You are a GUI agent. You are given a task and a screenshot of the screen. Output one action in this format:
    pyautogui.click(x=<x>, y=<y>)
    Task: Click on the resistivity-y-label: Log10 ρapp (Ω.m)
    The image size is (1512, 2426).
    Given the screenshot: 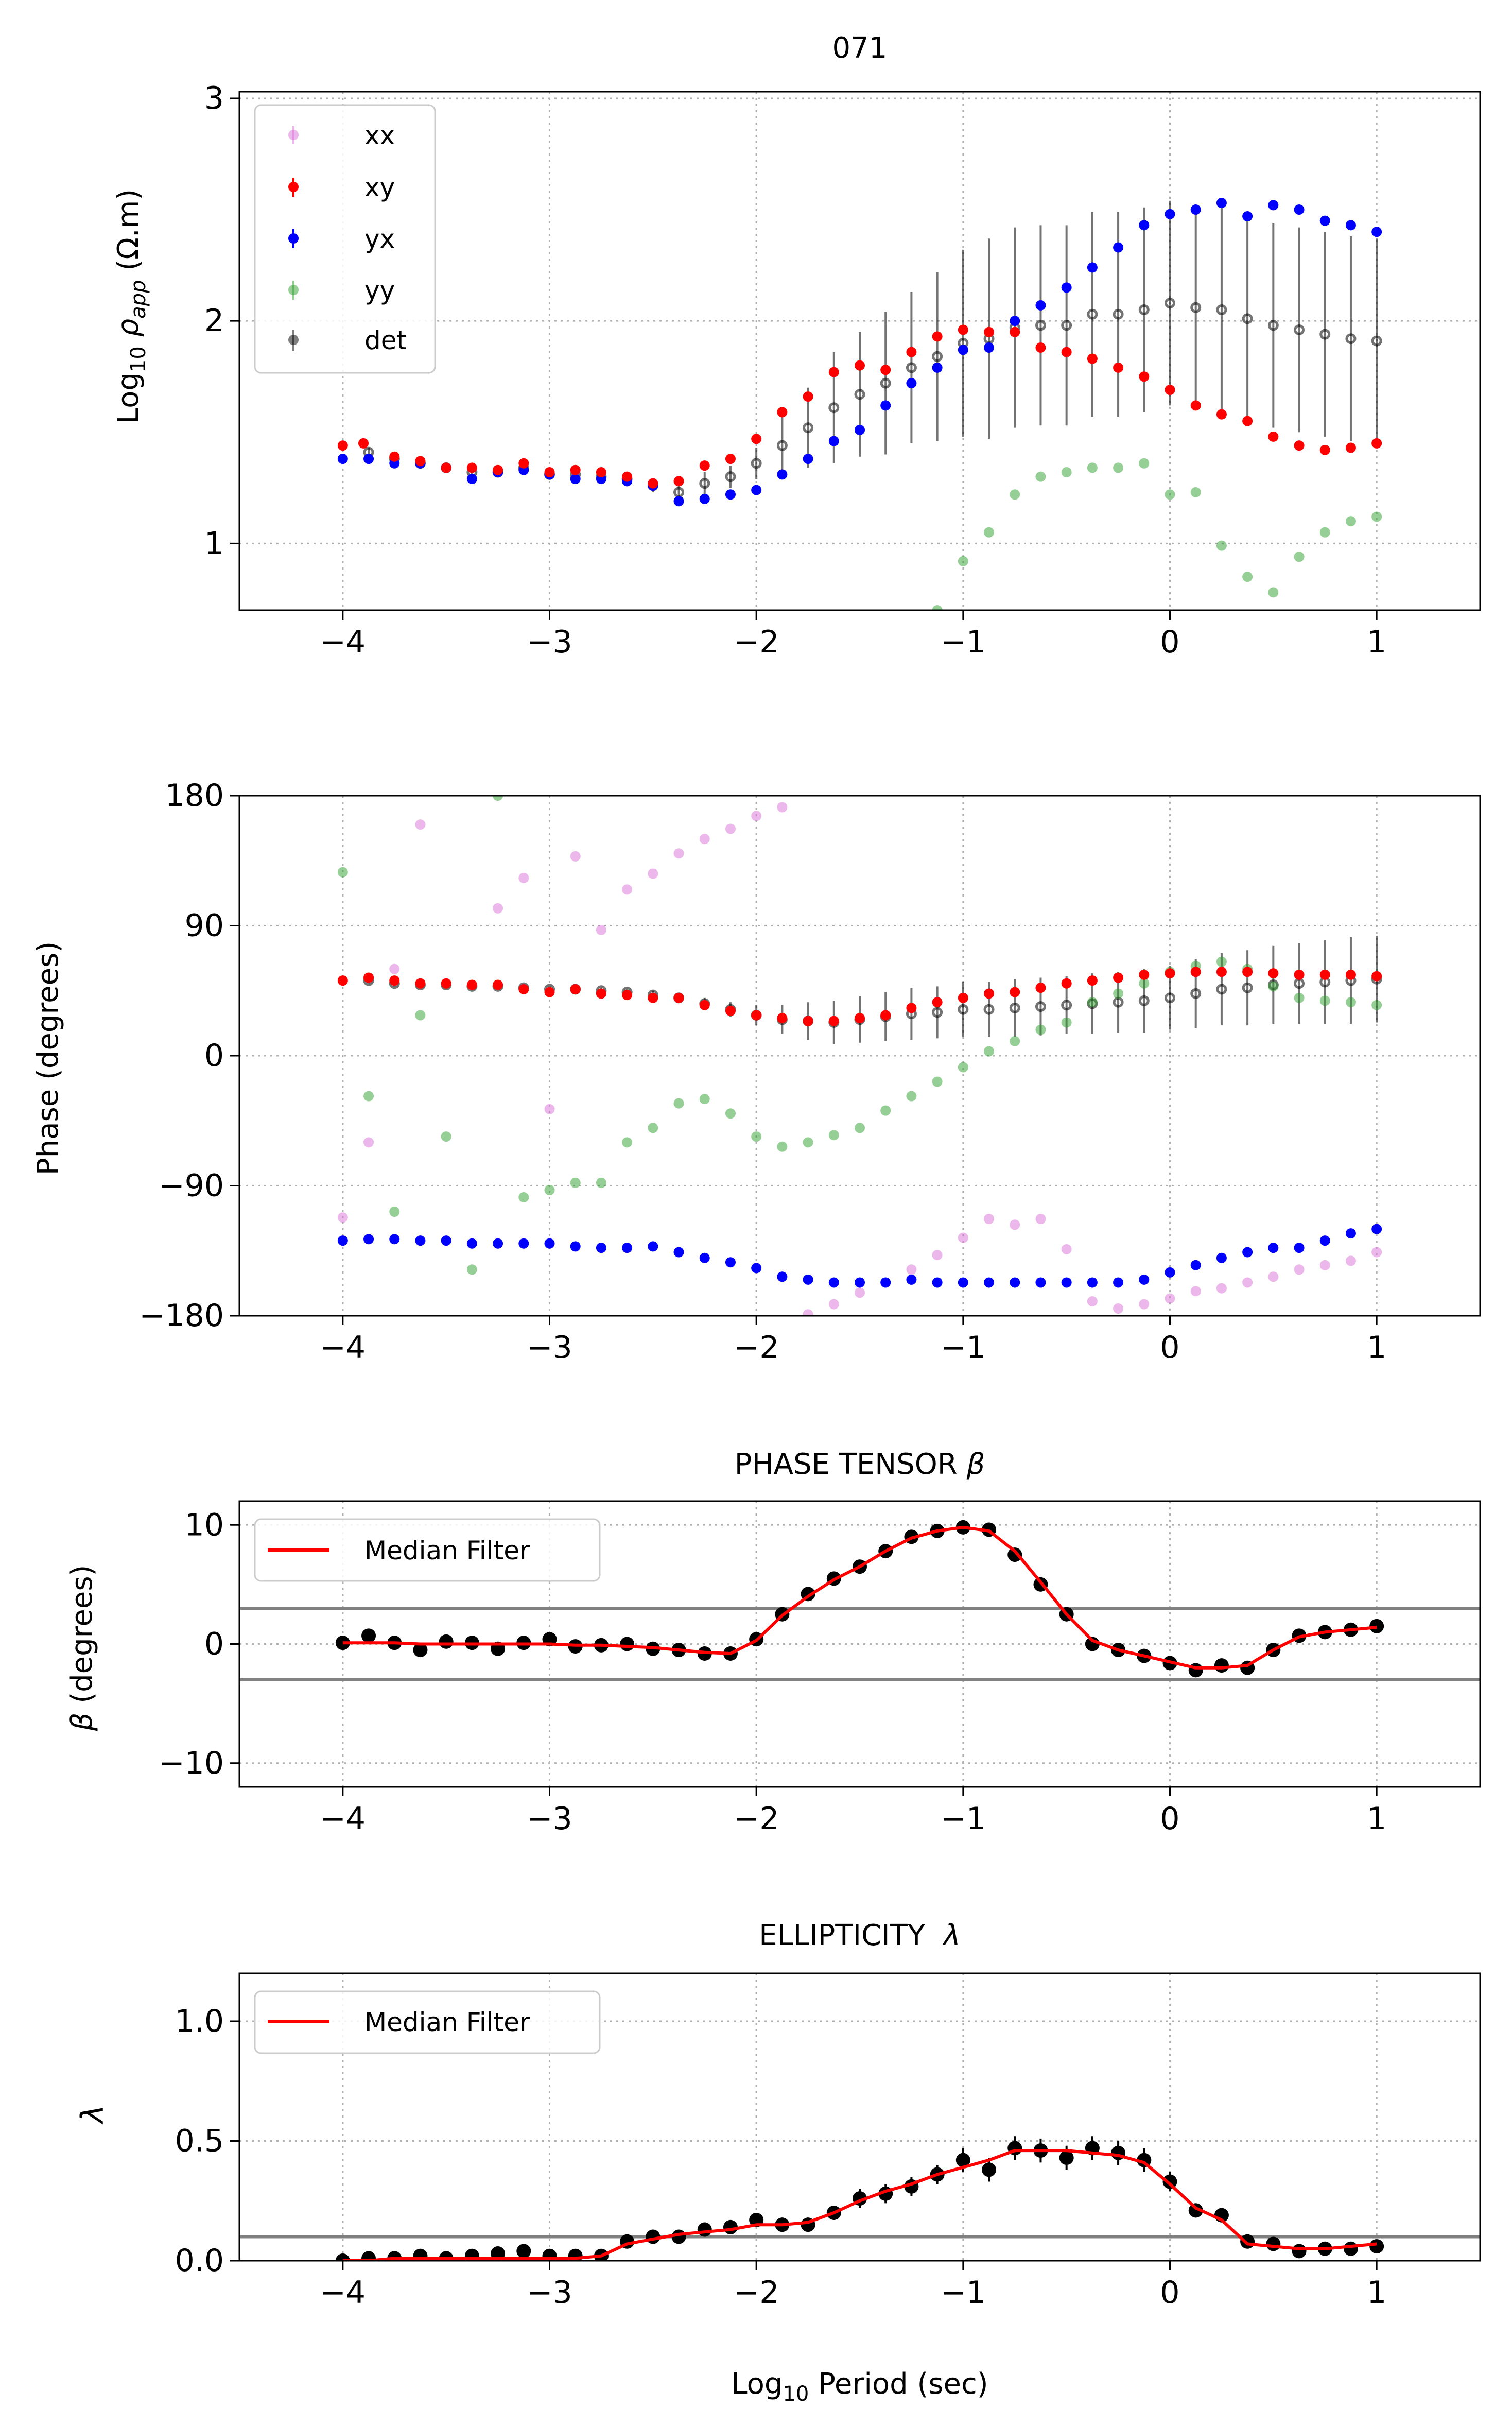 What is the action you would take?
    pyautogui.click(x=131, y=306)
    